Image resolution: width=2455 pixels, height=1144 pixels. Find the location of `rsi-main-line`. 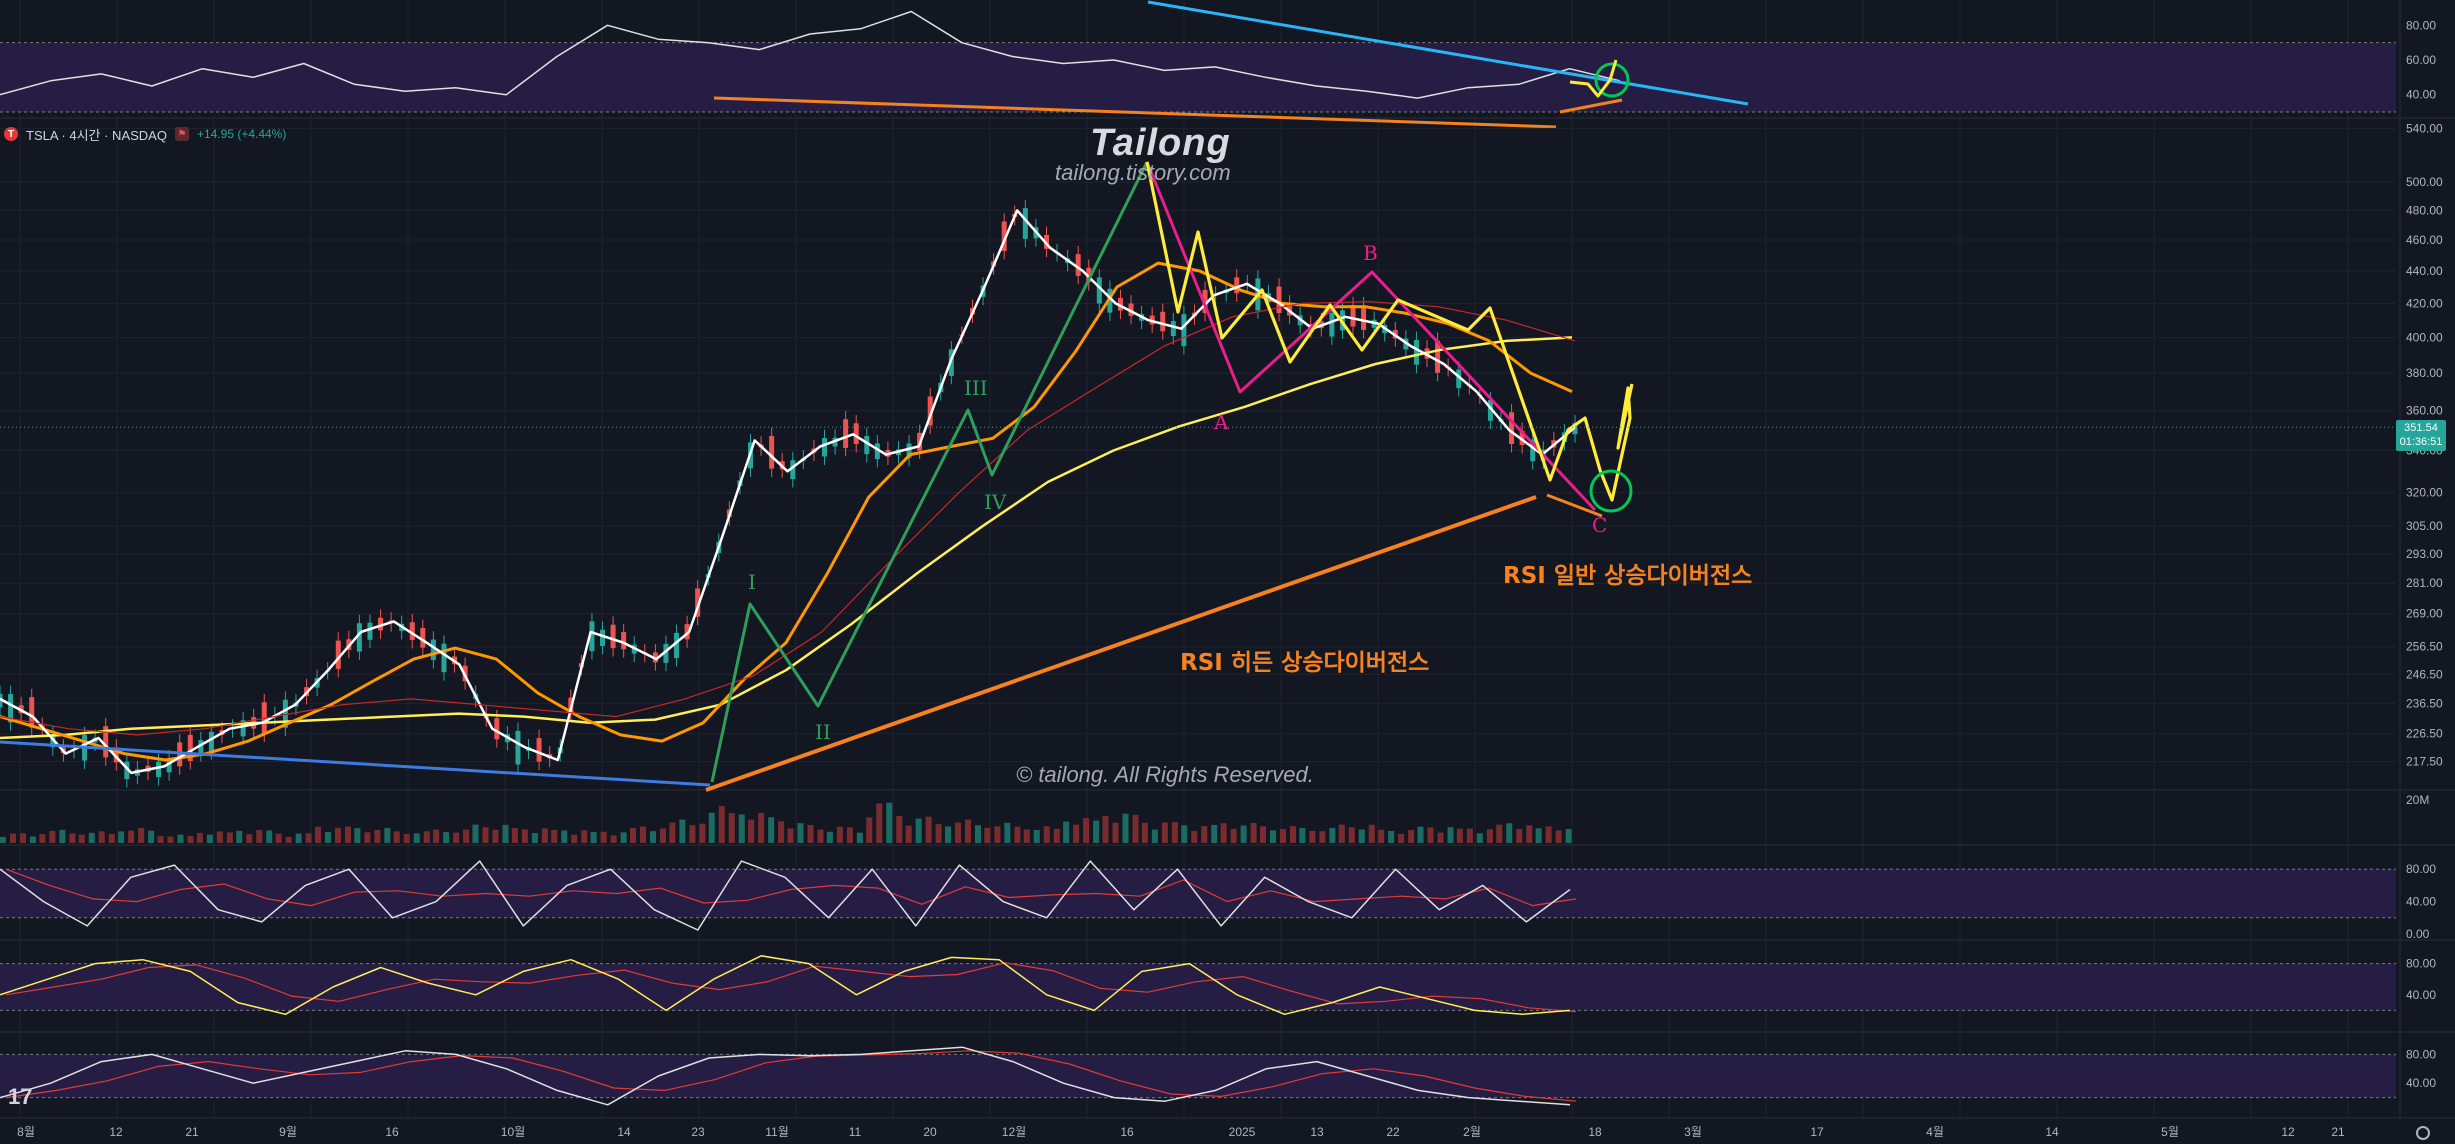

rsi-main-line is located at coordinates (810, 54).